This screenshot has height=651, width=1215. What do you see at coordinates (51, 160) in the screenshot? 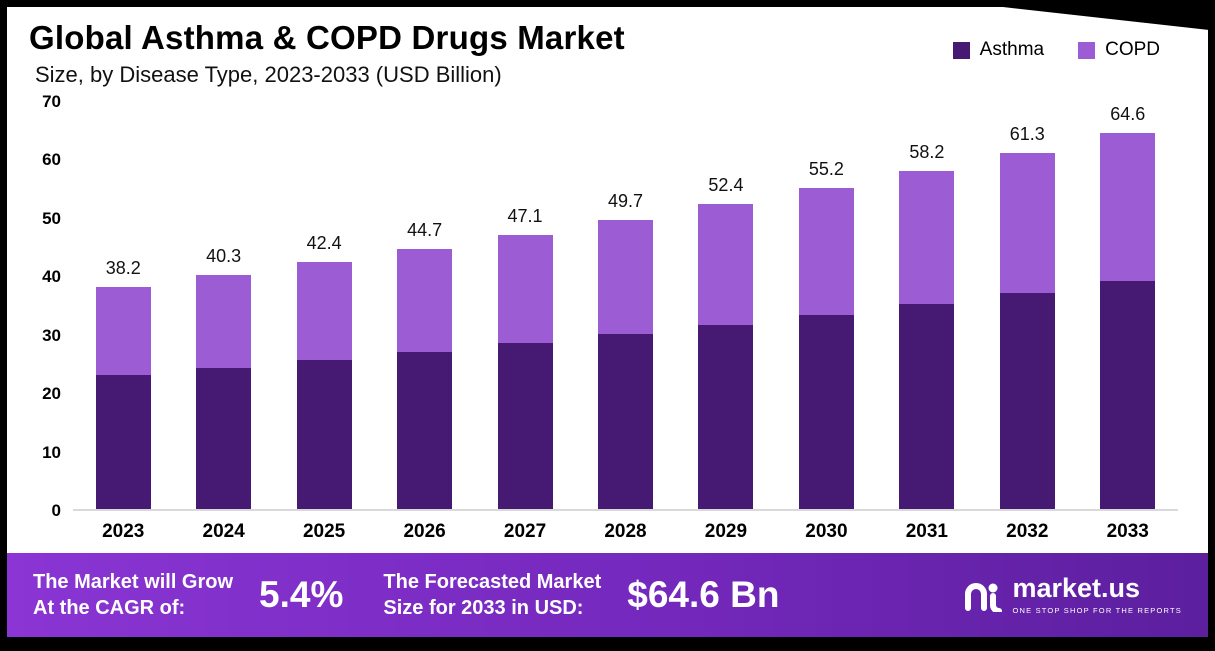
I see `y-axis-tick-60: 60` at bounding box center [51, 160].